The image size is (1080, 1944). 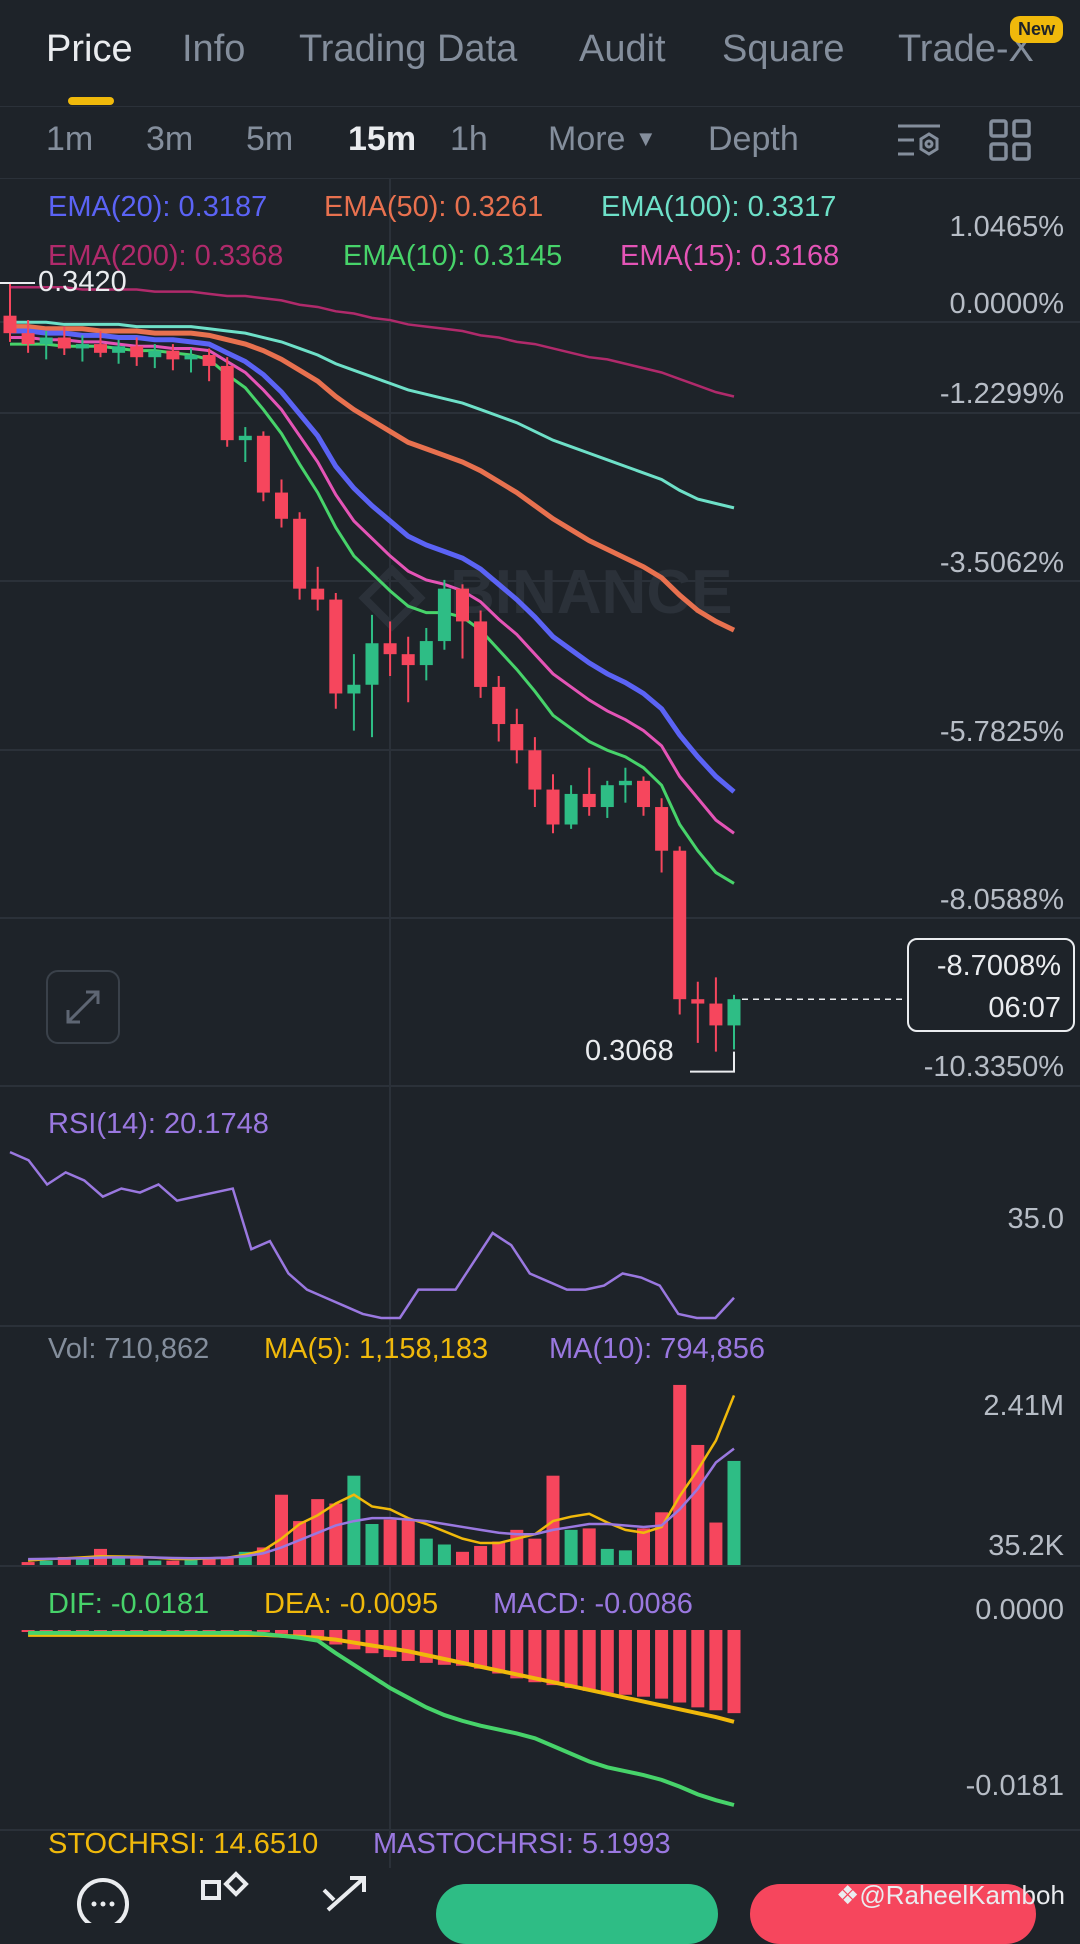 What do you see at coordinates (1007, 227) in the screenshot?
I see `price-axis-label: 1.0465%` at bounding box center [1007, 227].